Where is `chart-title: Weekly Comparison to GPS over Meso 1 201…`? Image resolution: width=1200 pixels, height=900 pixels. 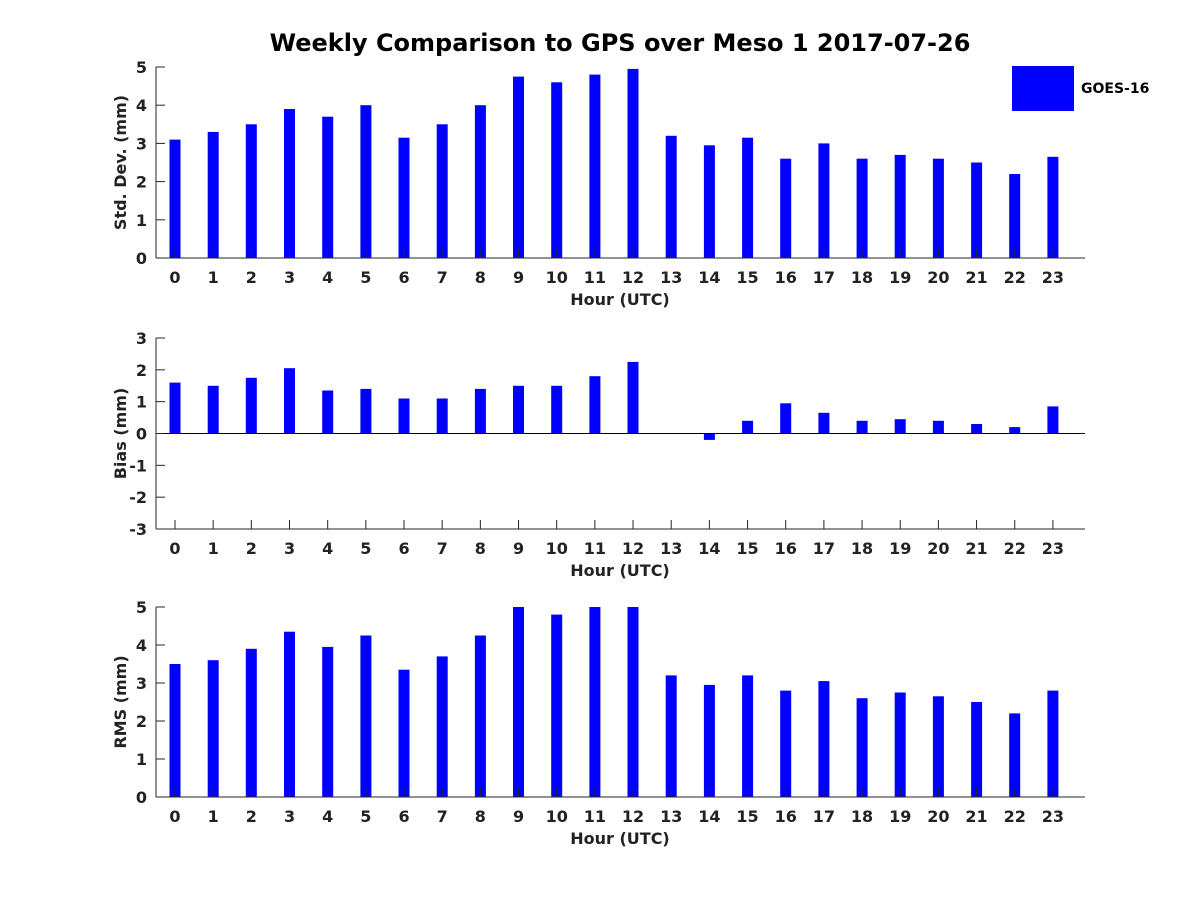
chart-title: Weekly Comparison to GPS over Meso 1 201… is located at coordinates (620, 43).